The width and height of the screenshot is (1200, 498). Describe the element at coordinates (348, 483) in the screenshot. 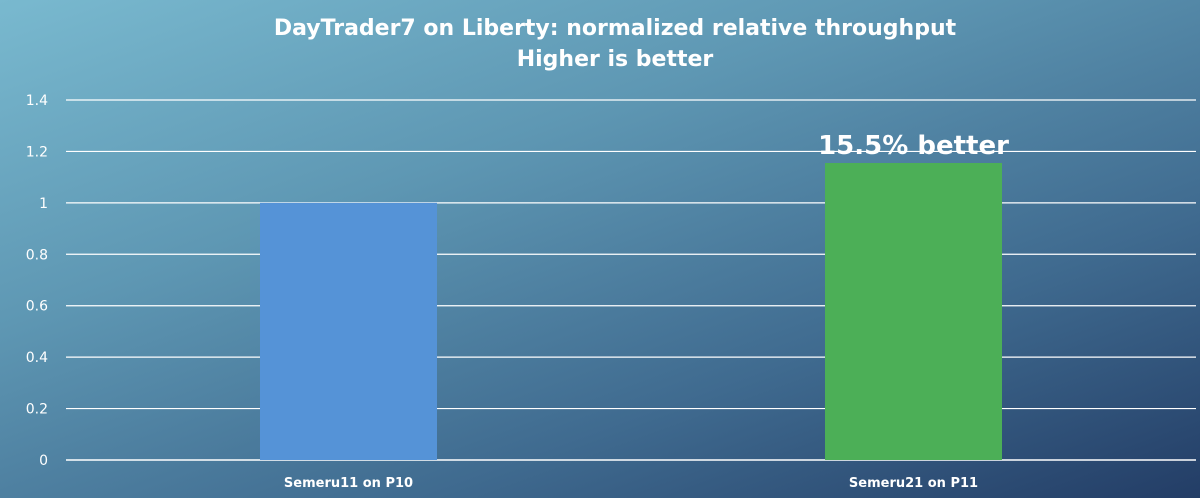

I see `x-category-label: Semeru11 on P10` at that location.